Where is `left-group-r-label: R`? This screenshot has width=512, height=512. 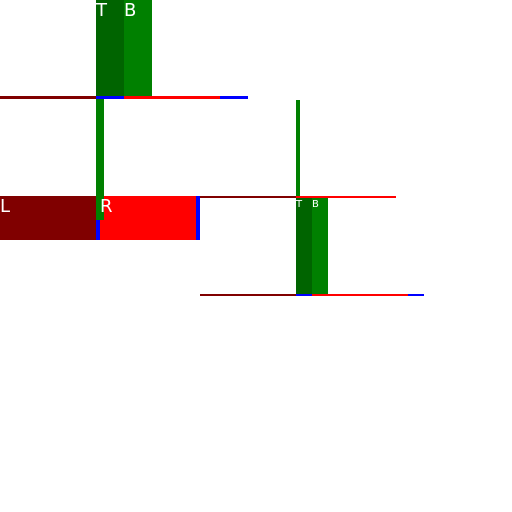
left-group-r-label: R is located at coordinates (106, 207).